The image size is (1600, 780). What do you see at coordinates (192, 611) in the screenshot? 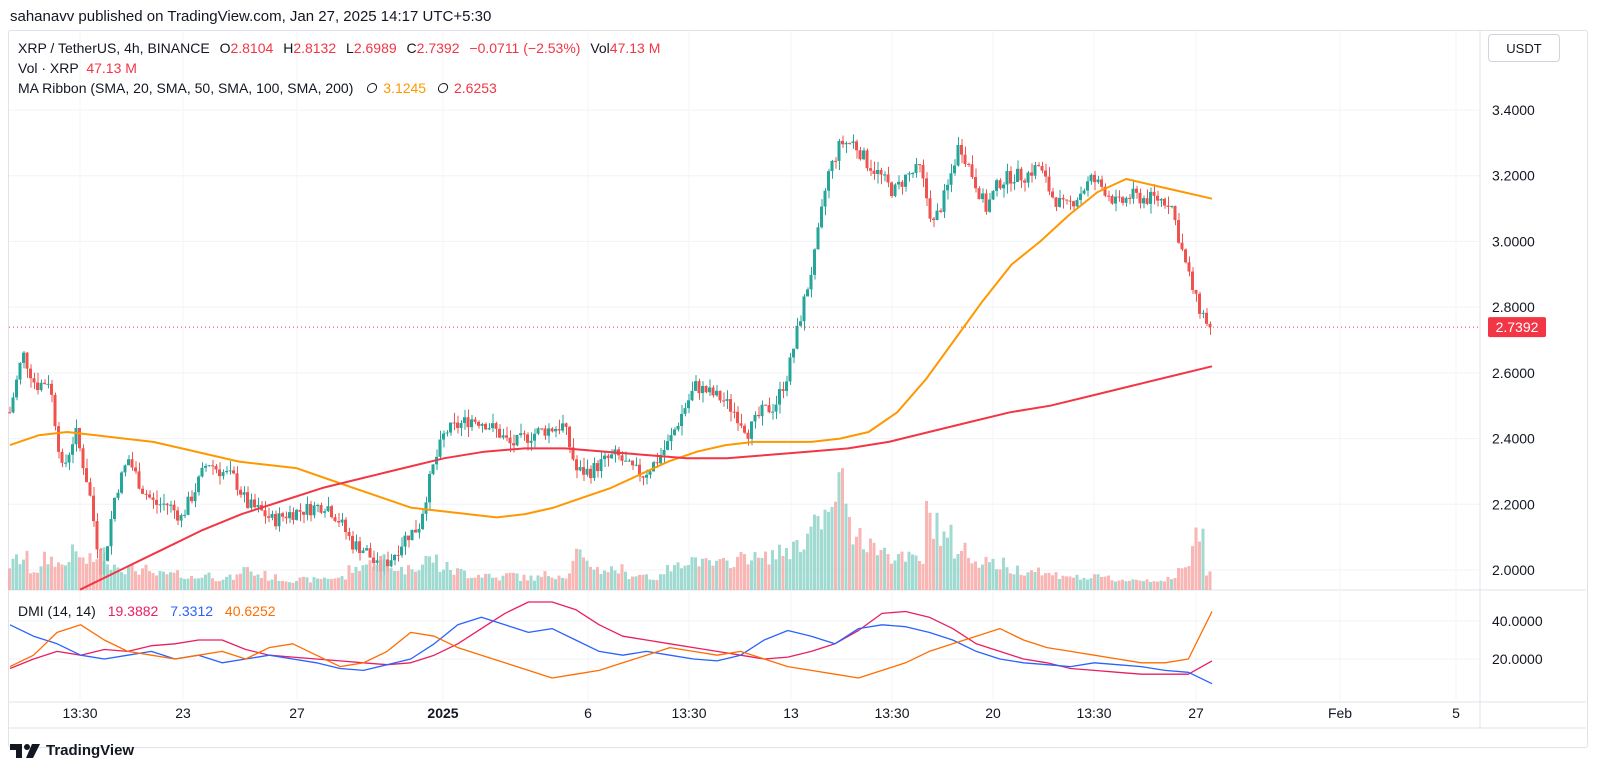
I see `dmi-minus-value: 7.3312` at bounding box center [192, 611].